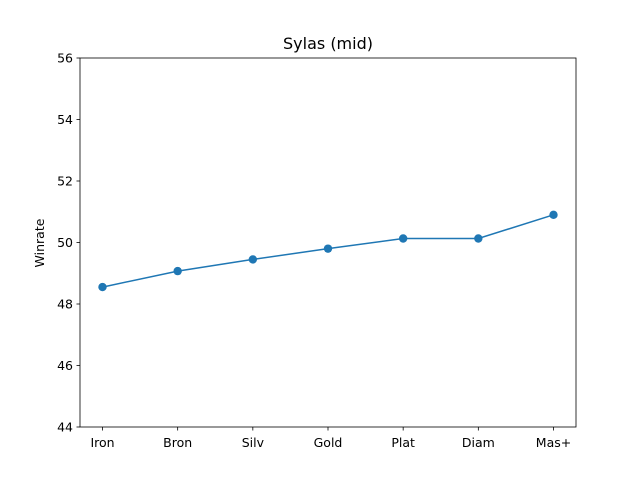 This screenshot has height=480, width=640. What do you see at coordinates (253, 442) in the screenshot?
I see `x-tick-label: Silv` at bounding box center [253, 442].